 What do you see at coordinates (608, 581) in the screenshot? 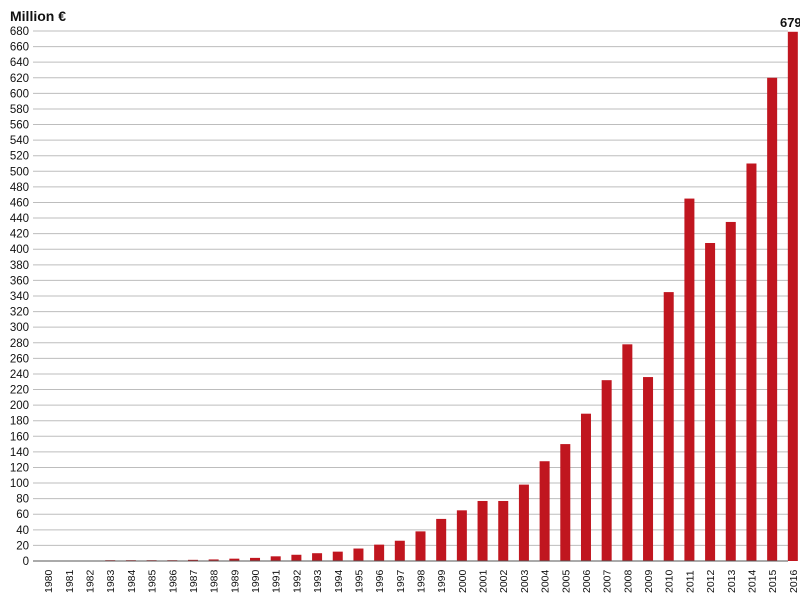
I see `x-tick-label: 2007` at bounding box center [608, 581].